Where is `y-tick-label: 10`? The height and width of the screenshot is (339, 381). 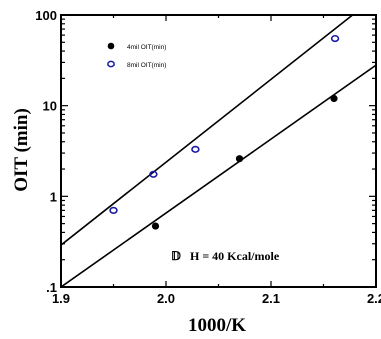
y-tick-label: 10 is located at coordinates (50, 106).